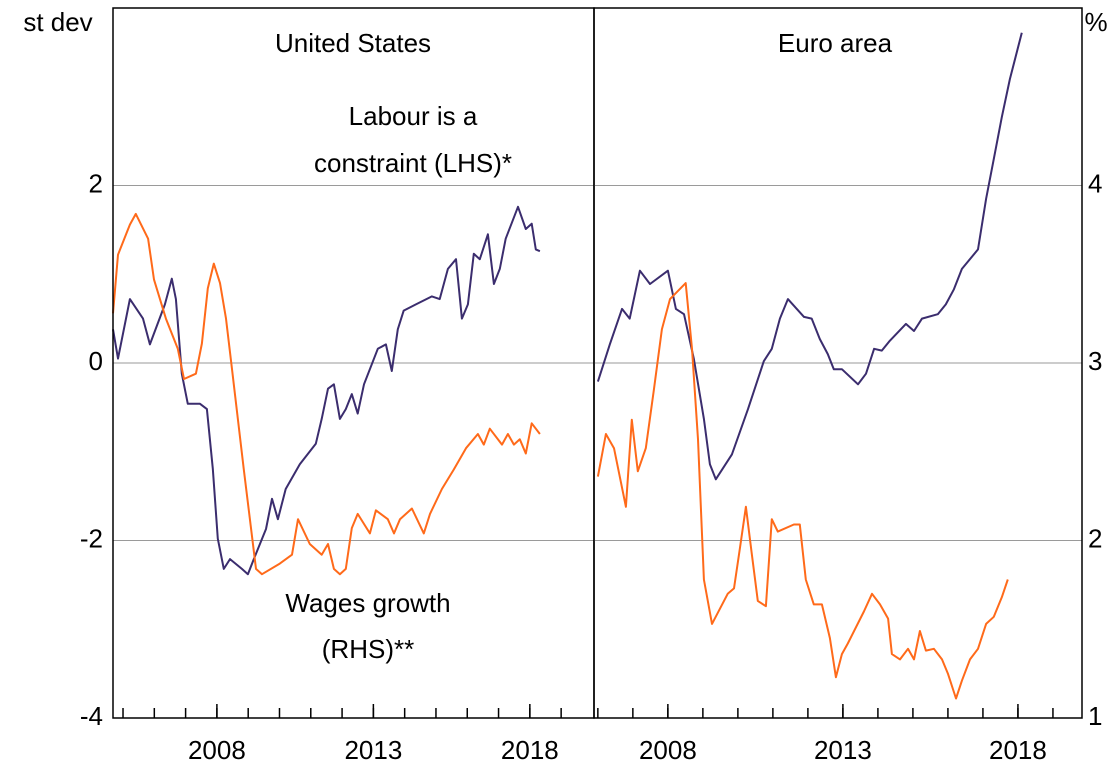 The height and width of the screenshot is (772, 1110). What do you see at coordinates (1095, 538) in the screenshot?
I see `y2-tick-label: 2` at bounding box center [1095, 538].